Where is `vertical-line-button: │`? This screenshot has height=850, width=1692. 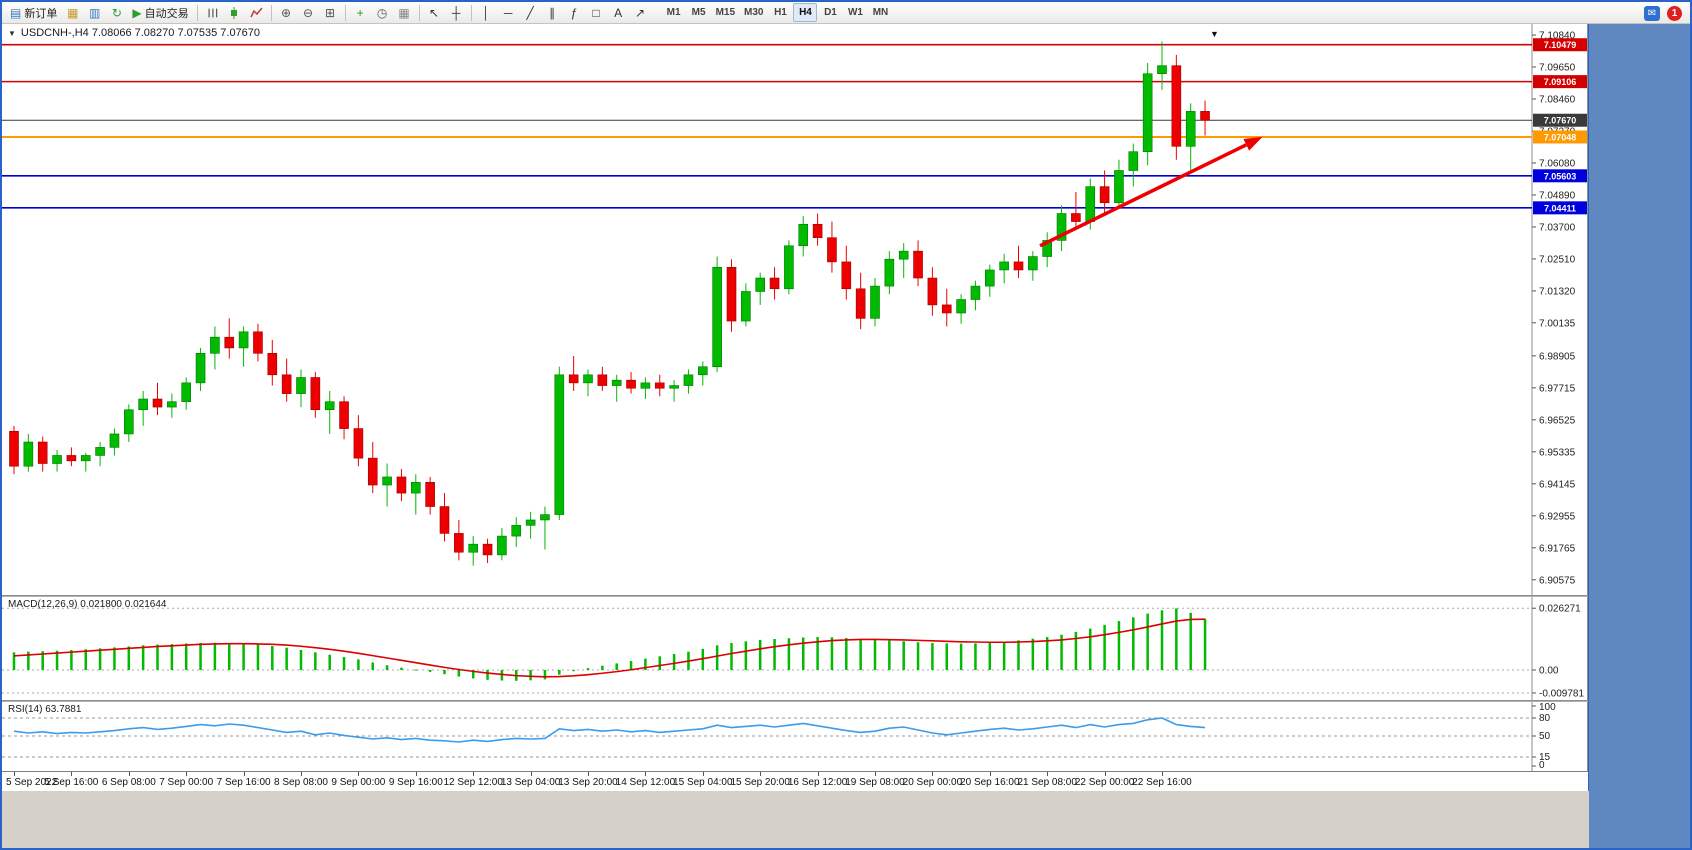
vertical-line-button: │ is located at coordinates (486, 12).